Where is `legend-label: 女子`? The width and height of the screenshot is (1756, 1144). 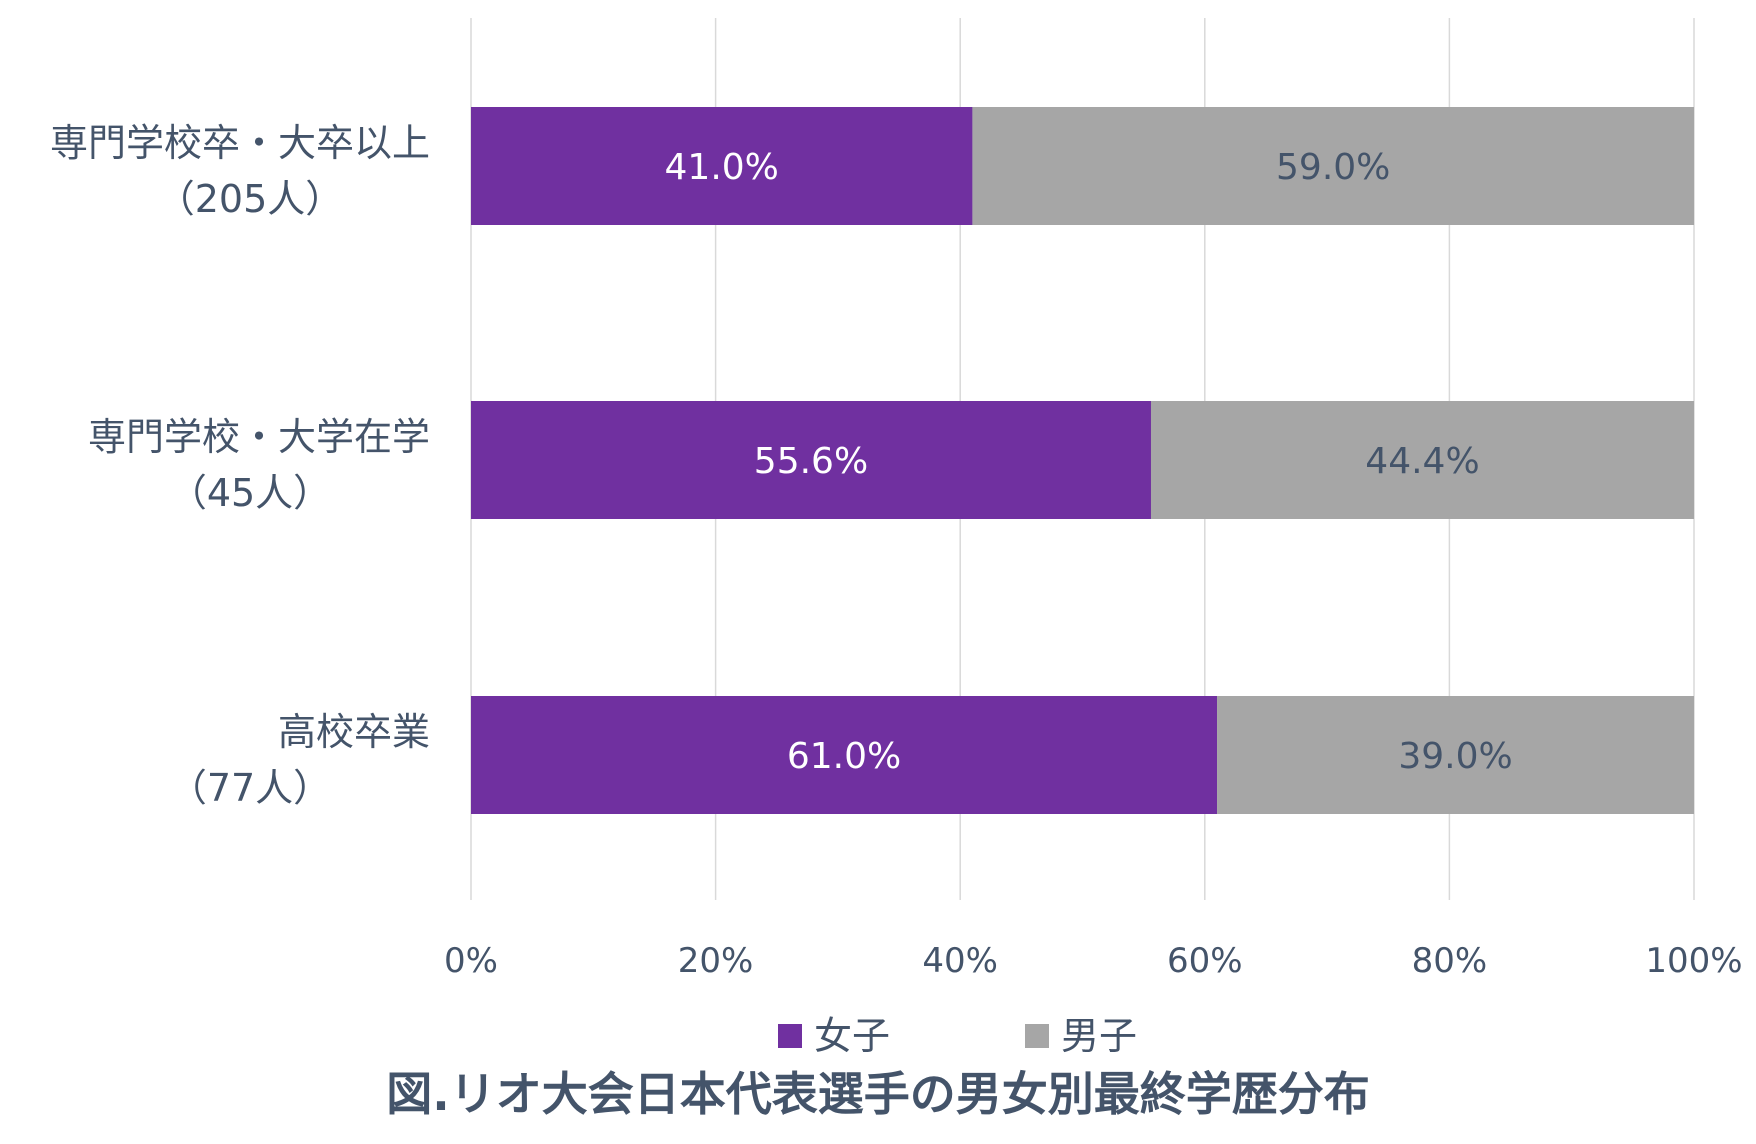
legend-label: 女子 is located at coordinates (852, 1036).